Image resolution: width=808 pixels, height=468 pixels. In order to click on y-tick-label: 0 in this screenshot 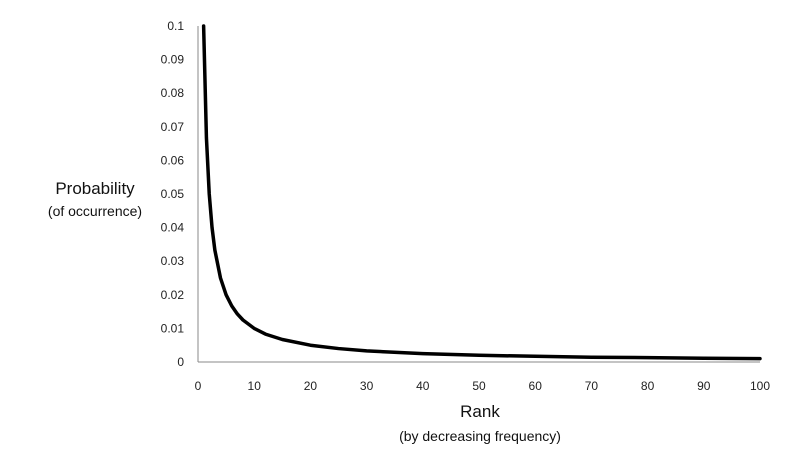, I will do `click(180, 362)`.